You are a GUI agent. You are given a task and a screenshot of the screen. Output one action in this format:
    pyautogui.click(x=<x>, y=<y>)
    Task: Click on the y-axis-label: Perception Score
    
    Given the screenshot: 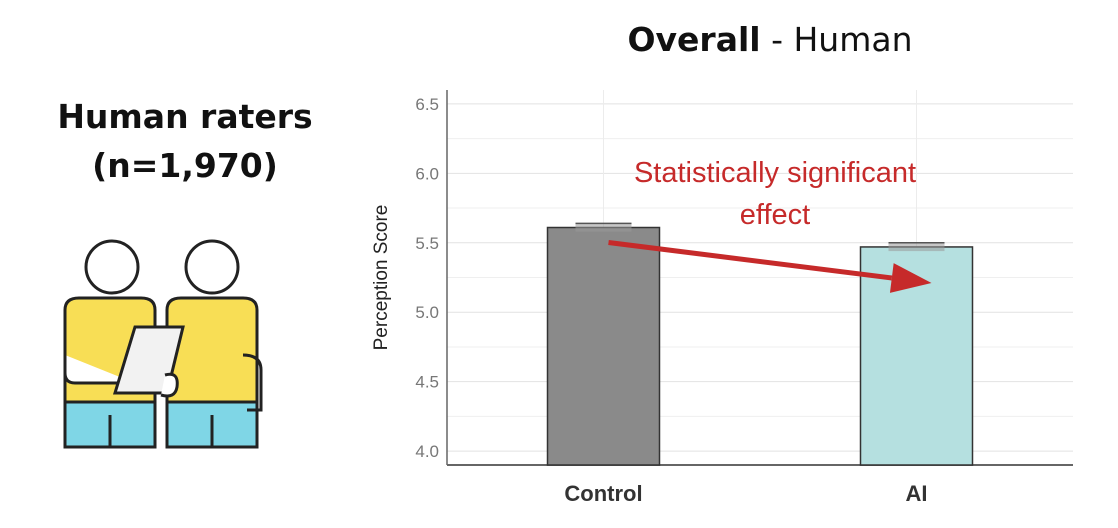 What is the action you would take?
    pyautogui.click(x=381, y=278)
    